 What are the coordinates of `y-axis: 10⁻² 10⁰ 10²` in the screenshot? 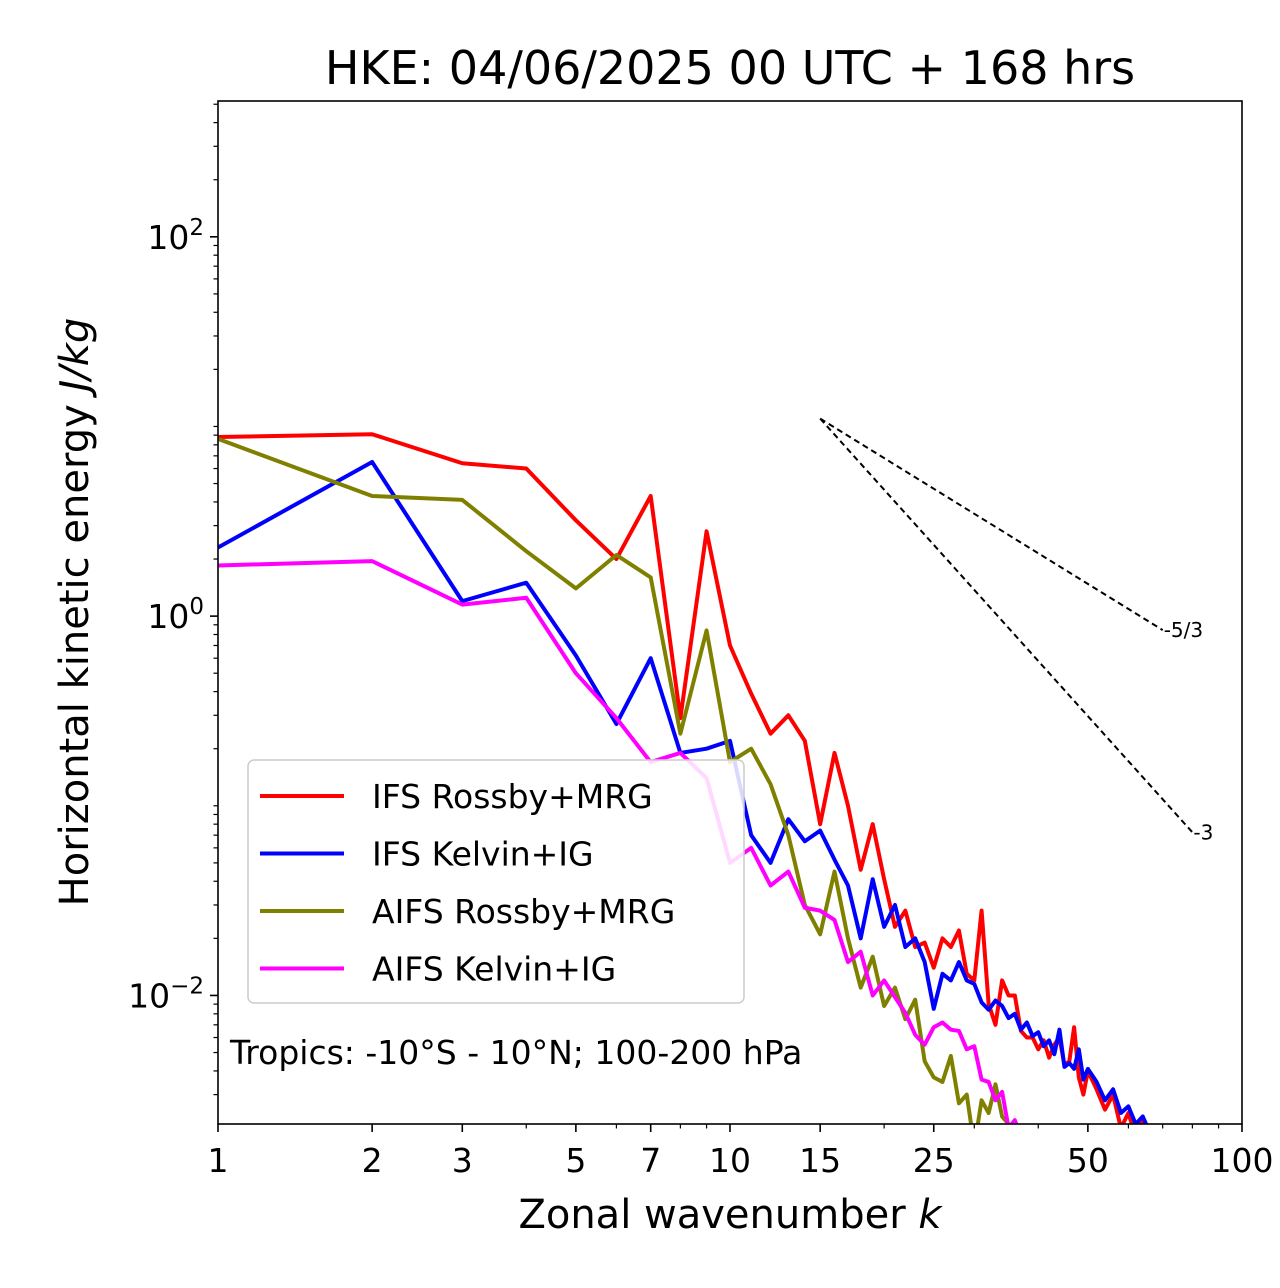 It's located at (173, 599).